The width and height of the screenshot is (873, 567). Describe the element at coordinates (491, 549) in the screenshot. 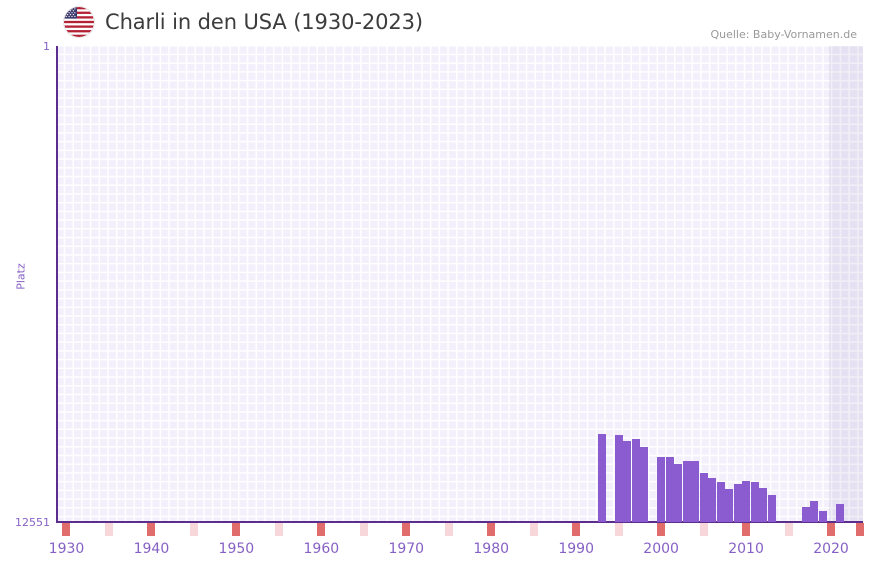

I see `x-tick-label: 1980` at that location.